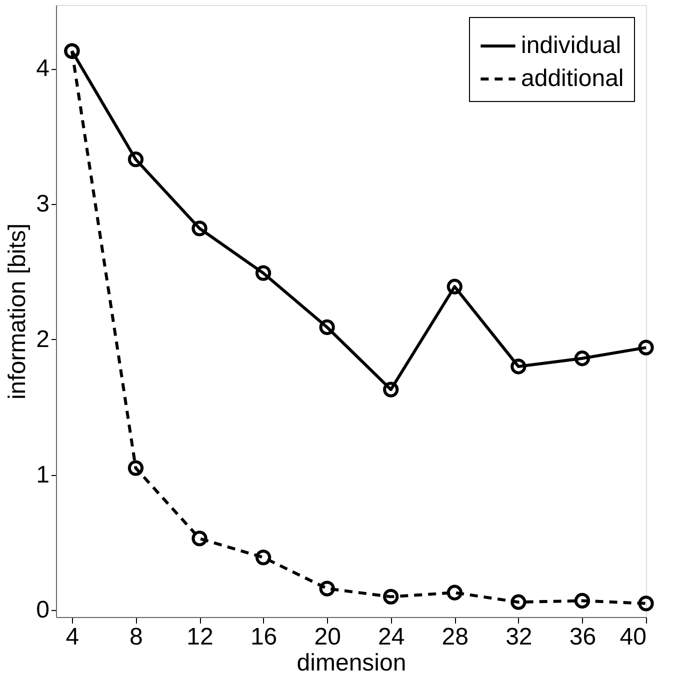  I want to click on x-axis-title: dimension, so click(351, 663).